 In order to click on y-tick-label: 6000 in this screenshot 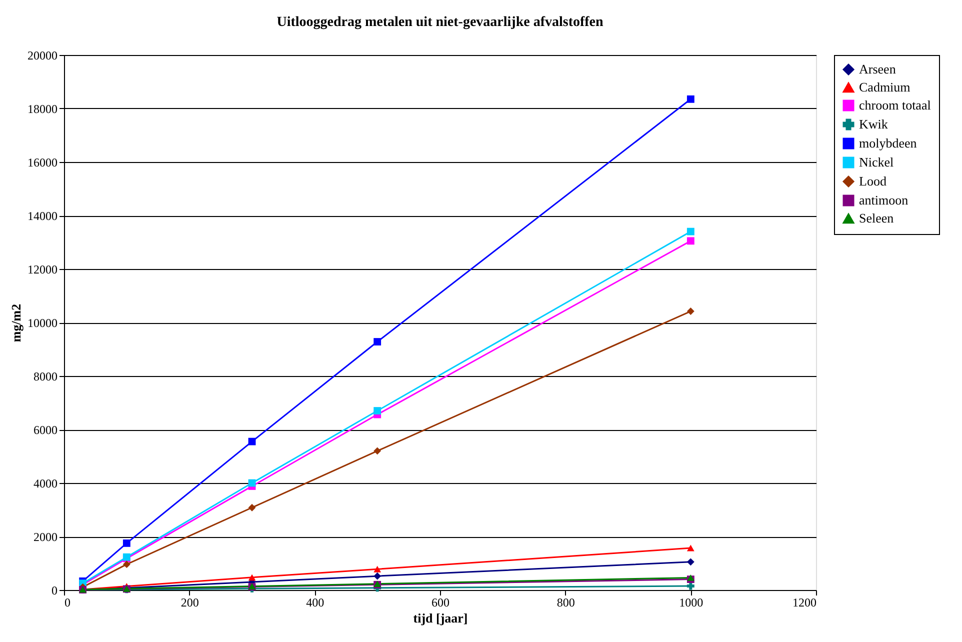, I will do `click(46, 430)`.